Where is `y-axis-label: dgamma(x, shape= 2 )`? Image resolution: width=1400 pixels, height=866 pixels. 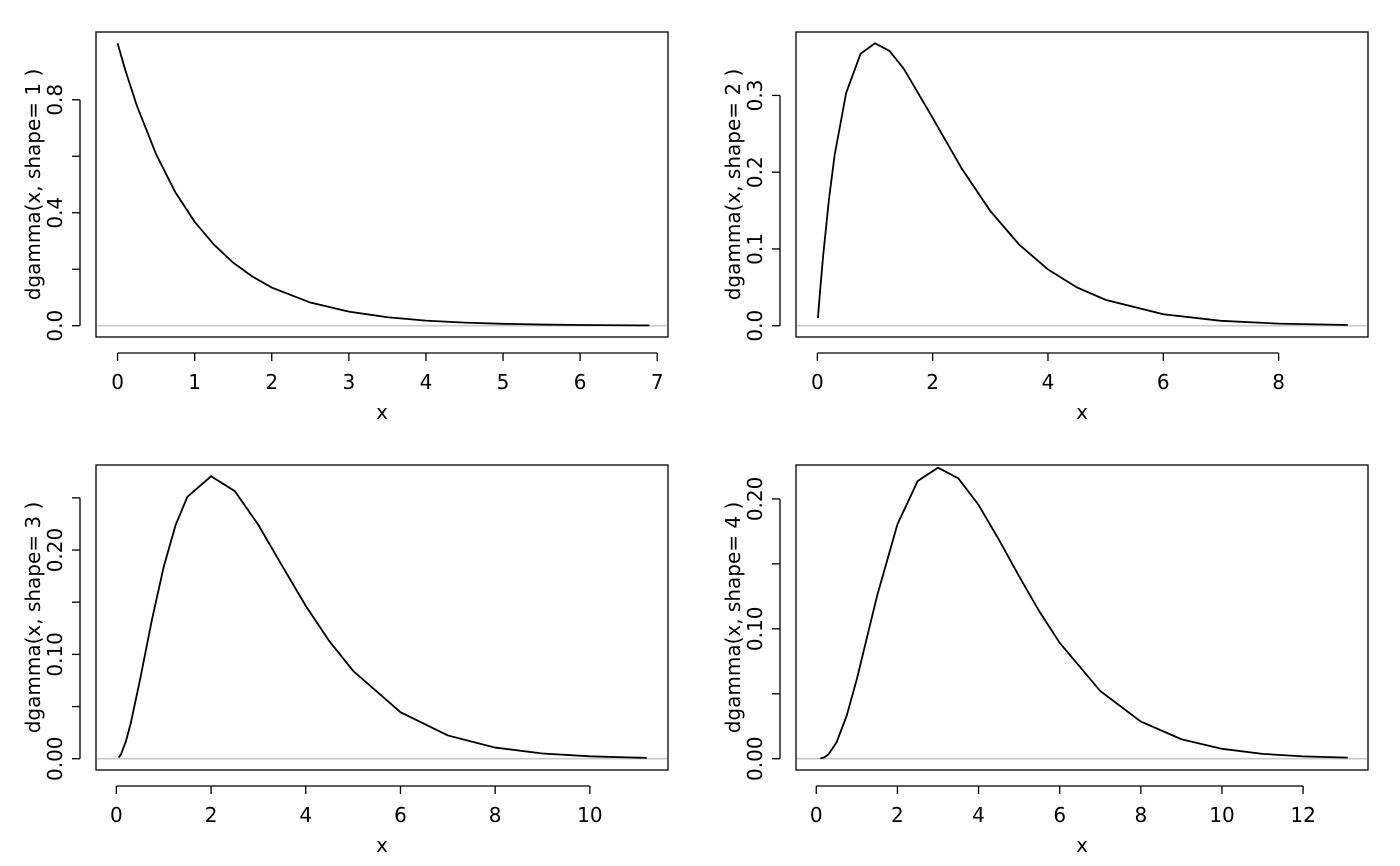 y-axis-label: dgamma(x, shape= 2 ) is located at coordinates (733, 185).